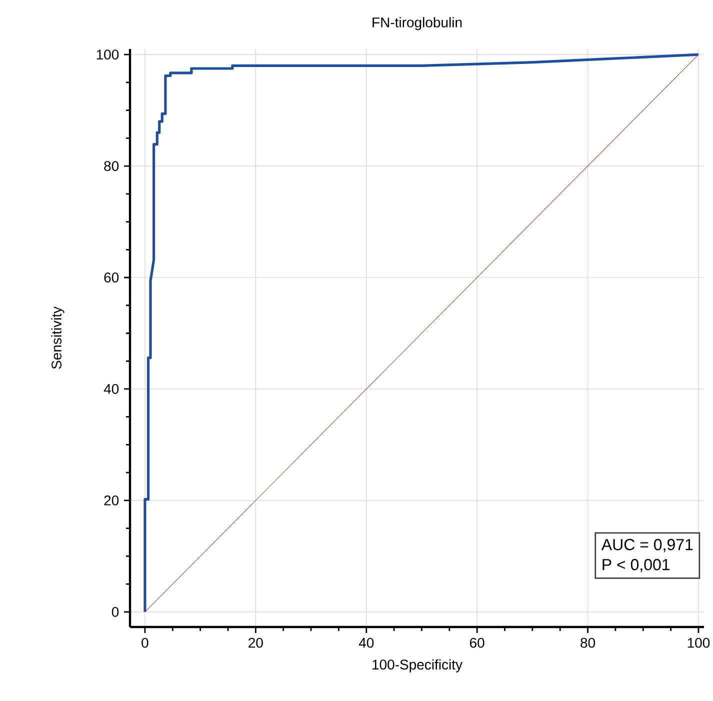 This screenshot has width=713, height=701. Describe the element at coordinates (145, 643) in the screenshot. I see `x-tick-label: 0` at that location.